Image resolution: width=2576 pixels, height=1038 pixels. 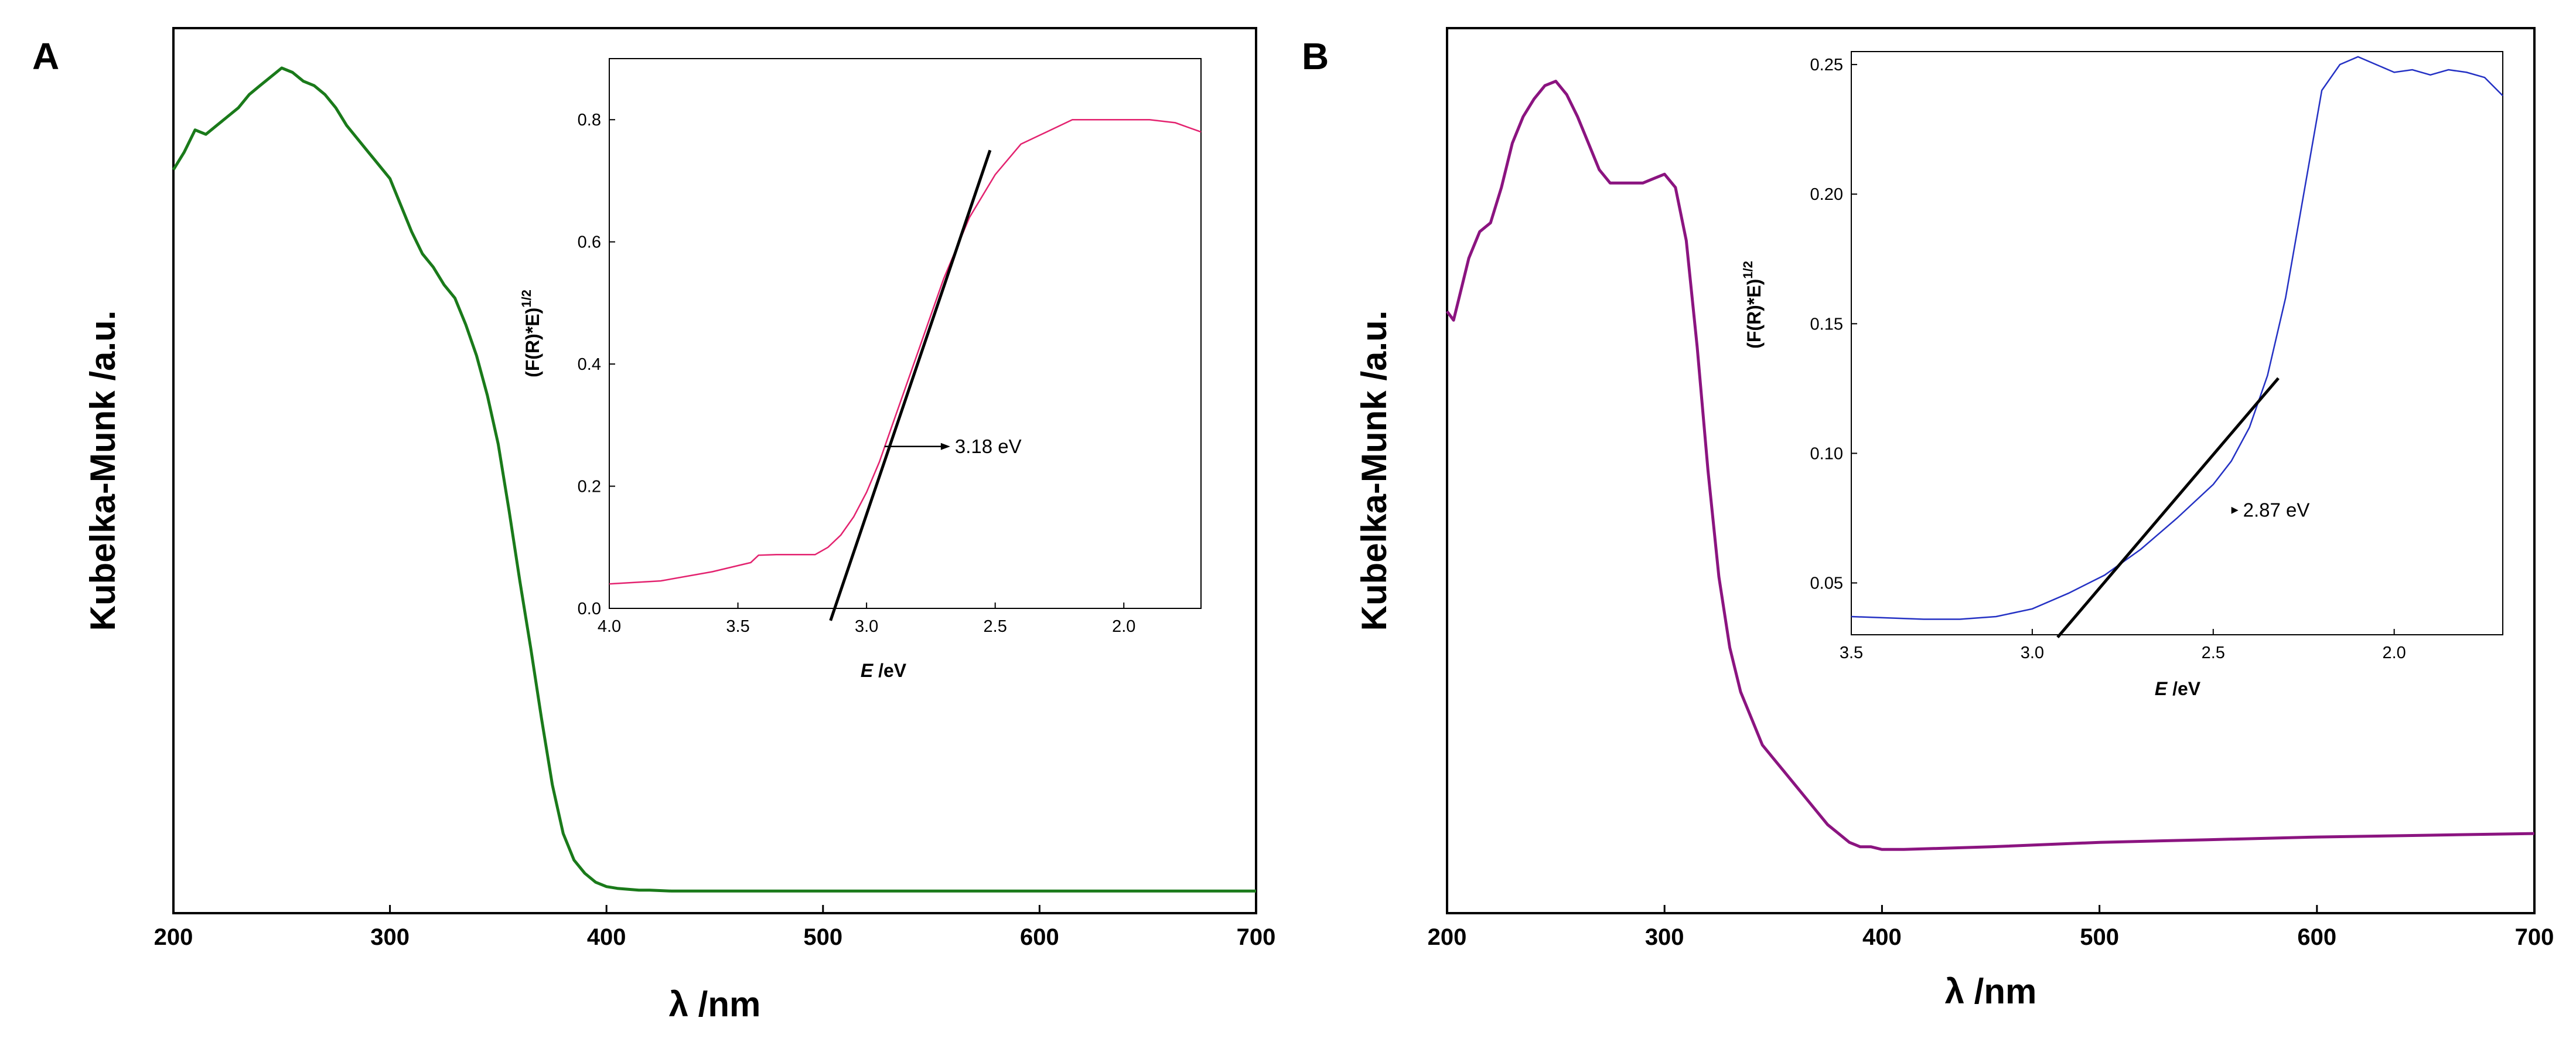 I want to click on inset-y-tick-label-a: 0.8, so click(x=589, y=121).